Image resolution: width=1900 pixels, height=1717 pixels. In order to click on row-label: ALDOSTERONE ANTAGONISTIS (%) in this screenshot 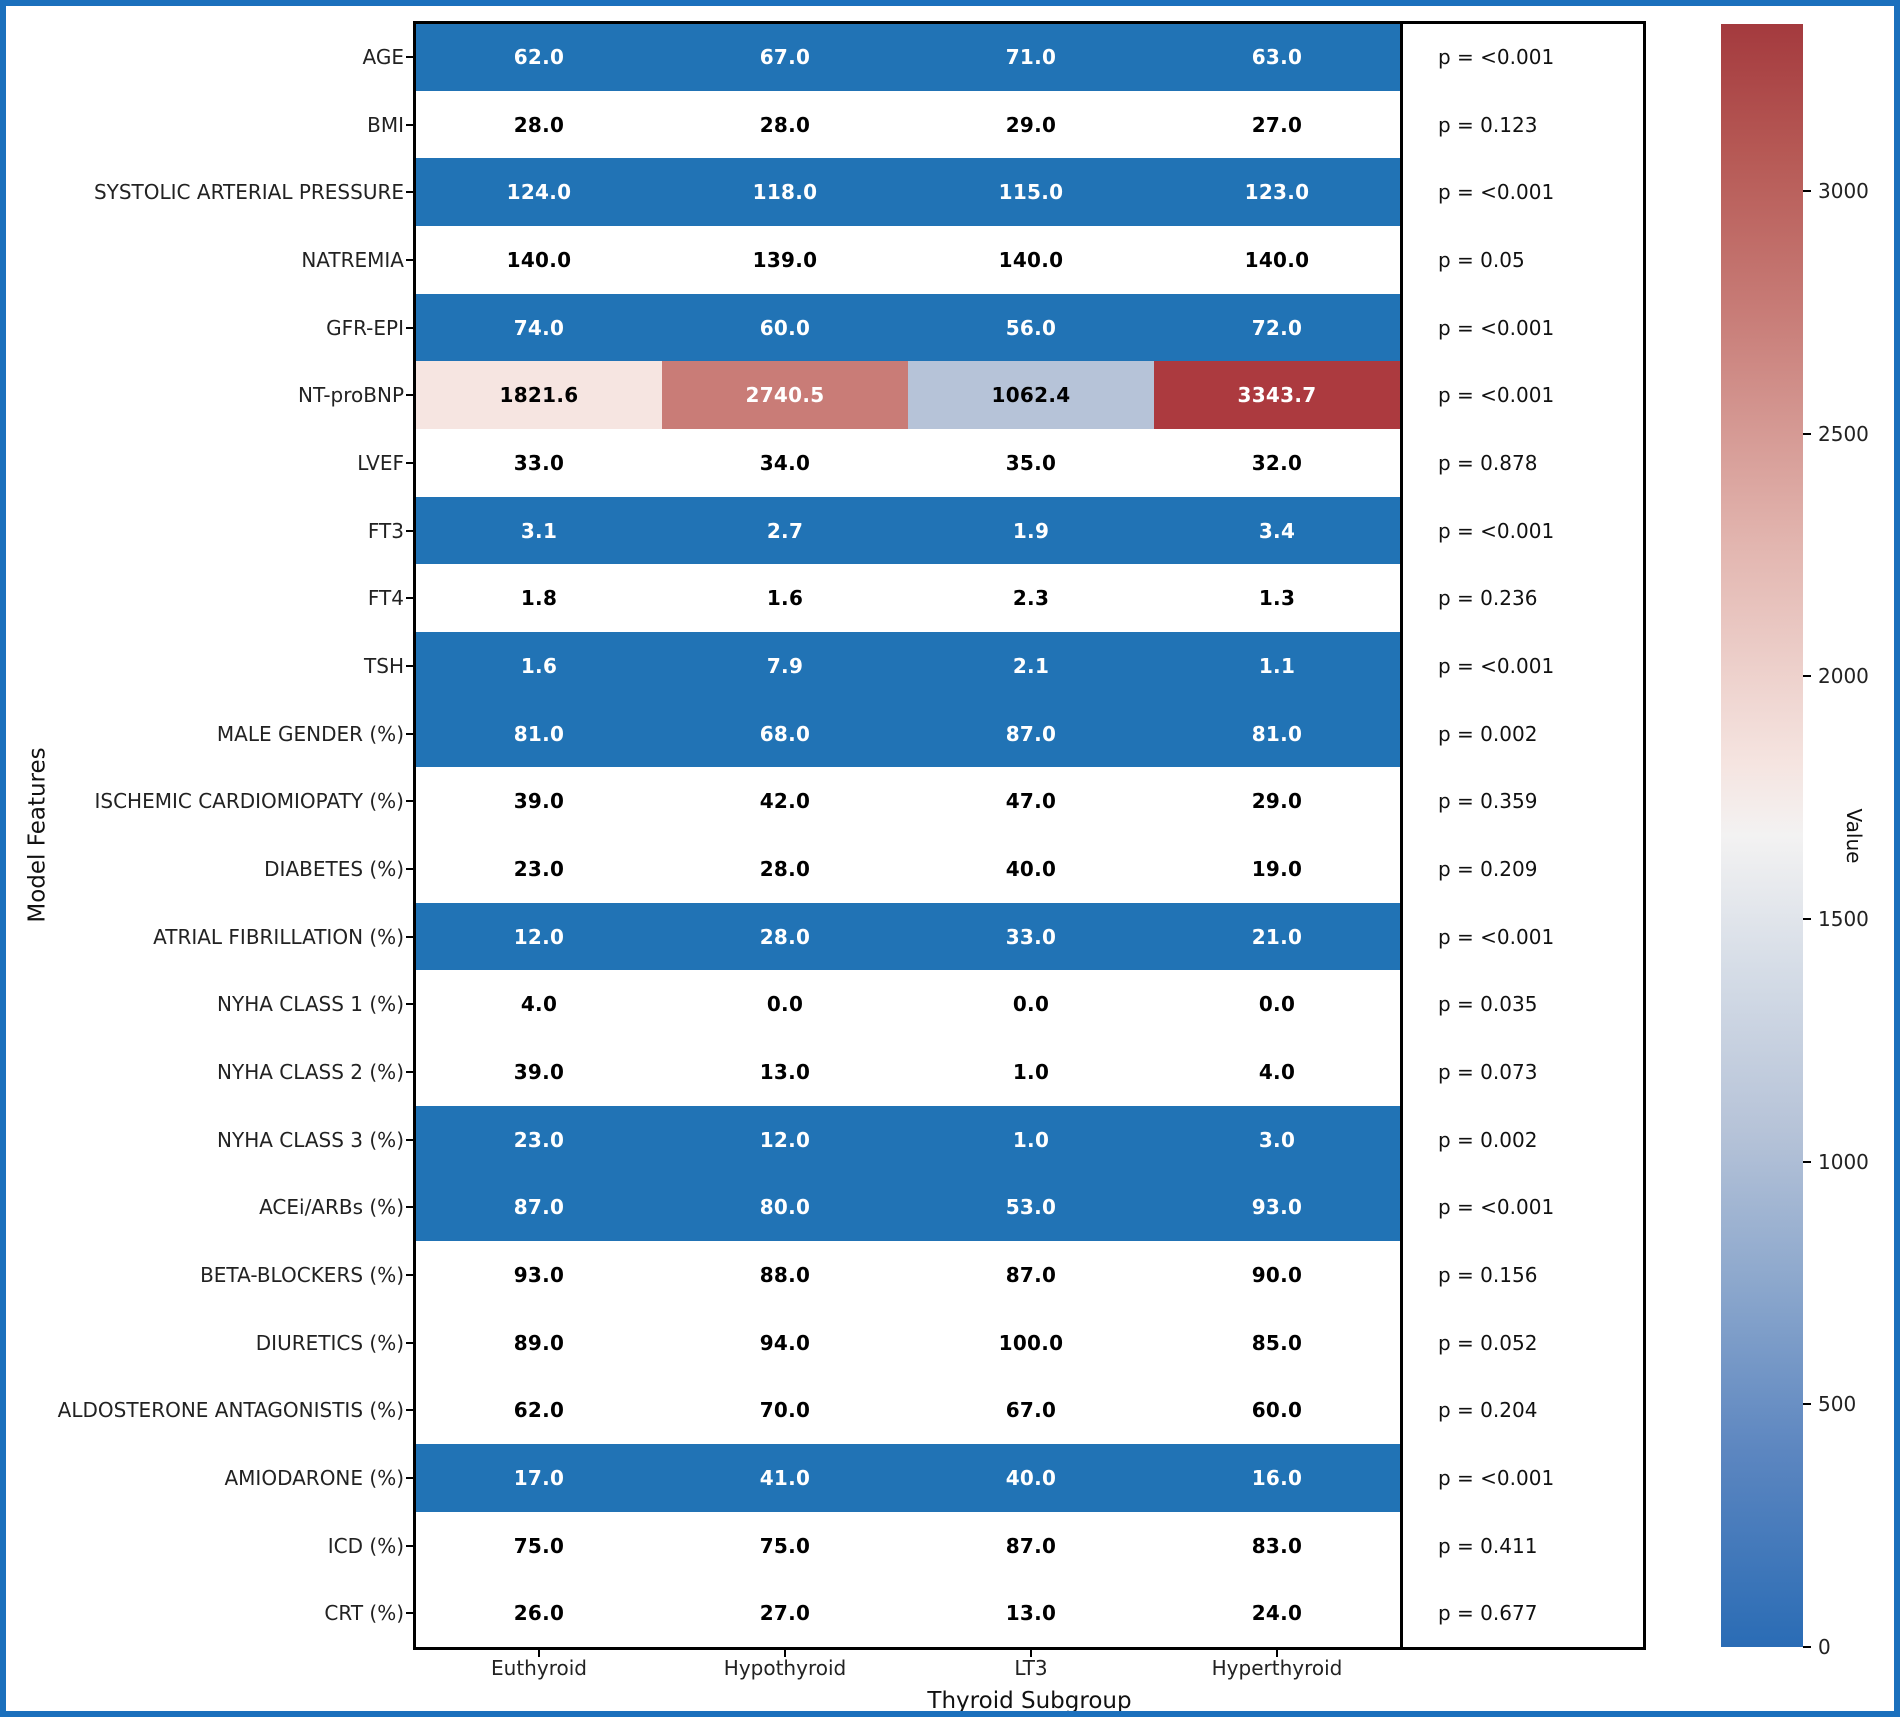, I will do `click(230, 1410)`.